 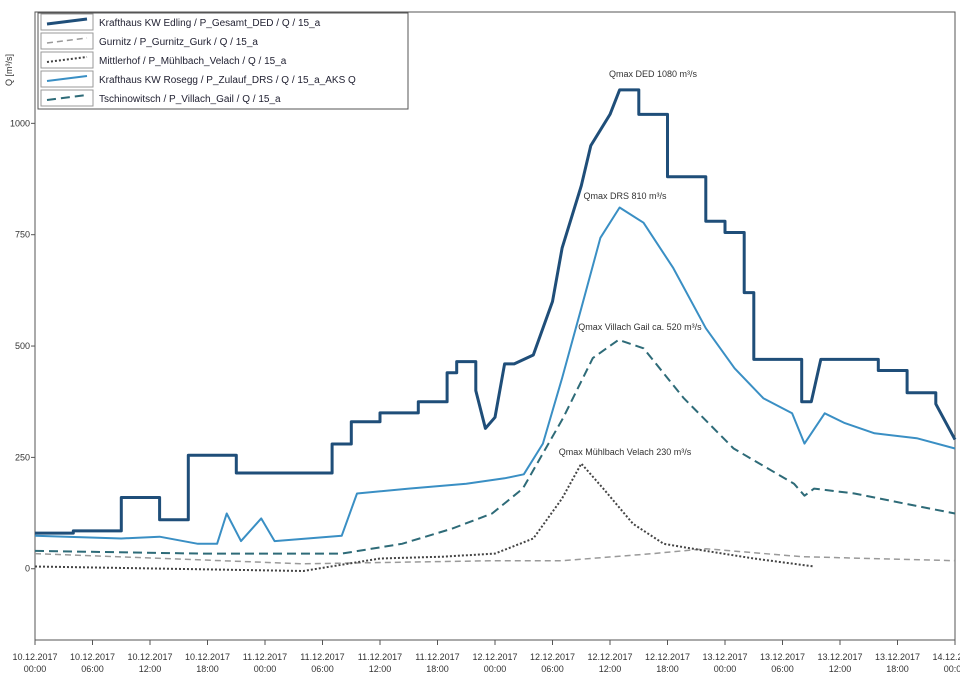 I want to click on legend-label: Gurnitz / P_Gurnitz_Gurk / Q / 15_a, so click(x=178, y=42).